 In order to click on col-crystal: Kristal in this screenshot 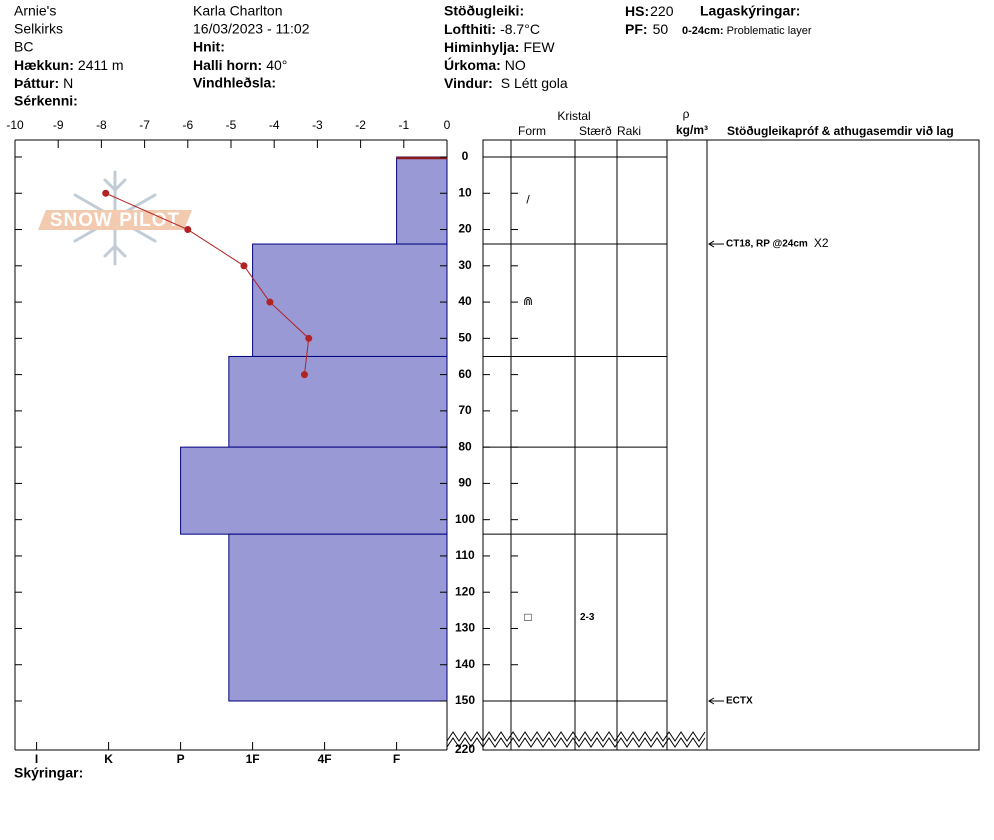, I will do `click(573, 116)`.